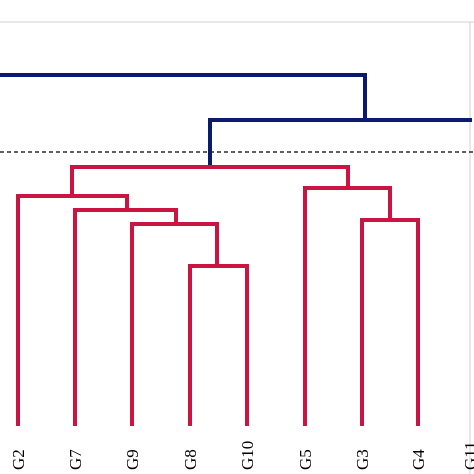 The height and width of the screenshot is (474, 474). I want to click on link-g5-group, so click(347, 306).